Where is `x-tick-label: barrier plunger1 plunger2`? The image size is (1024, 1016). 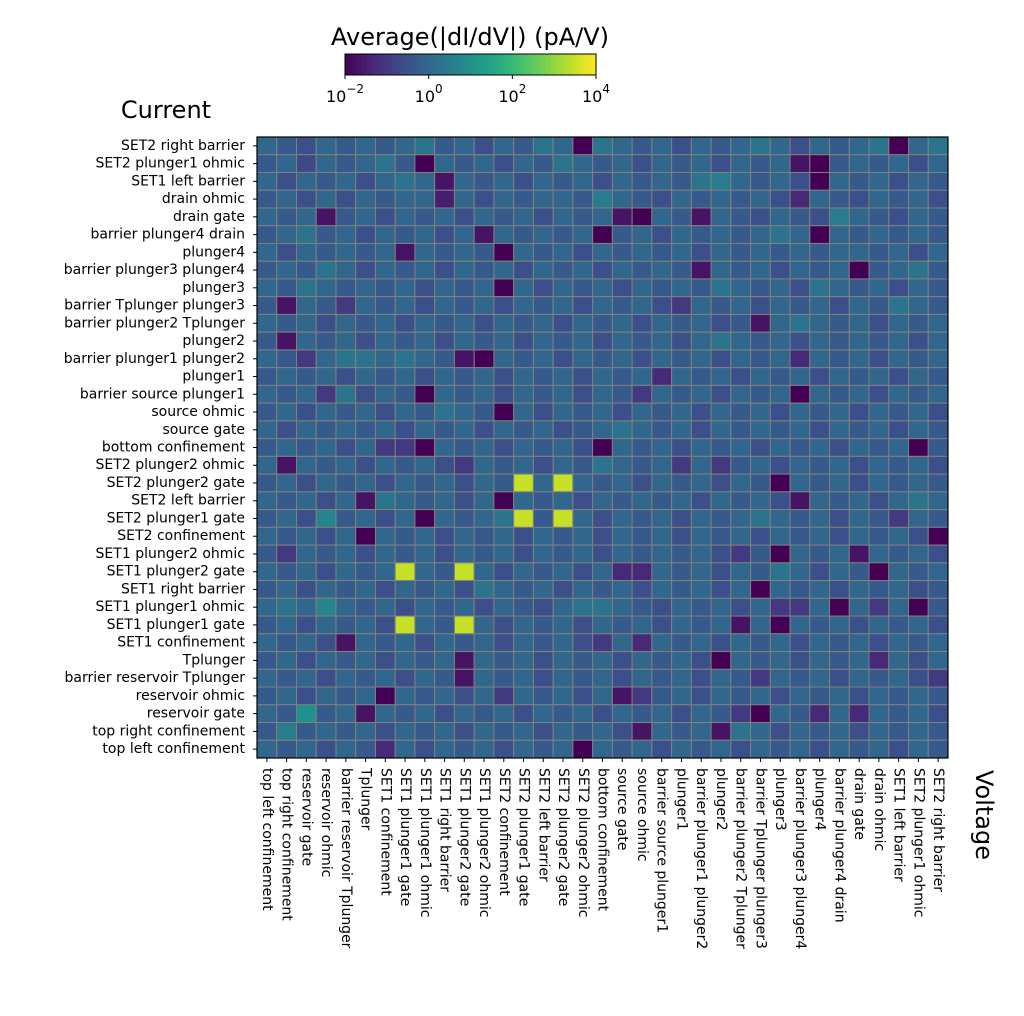
x-tick-label: barrier plunger1 plunger2 is located at coordinates (701, 858).